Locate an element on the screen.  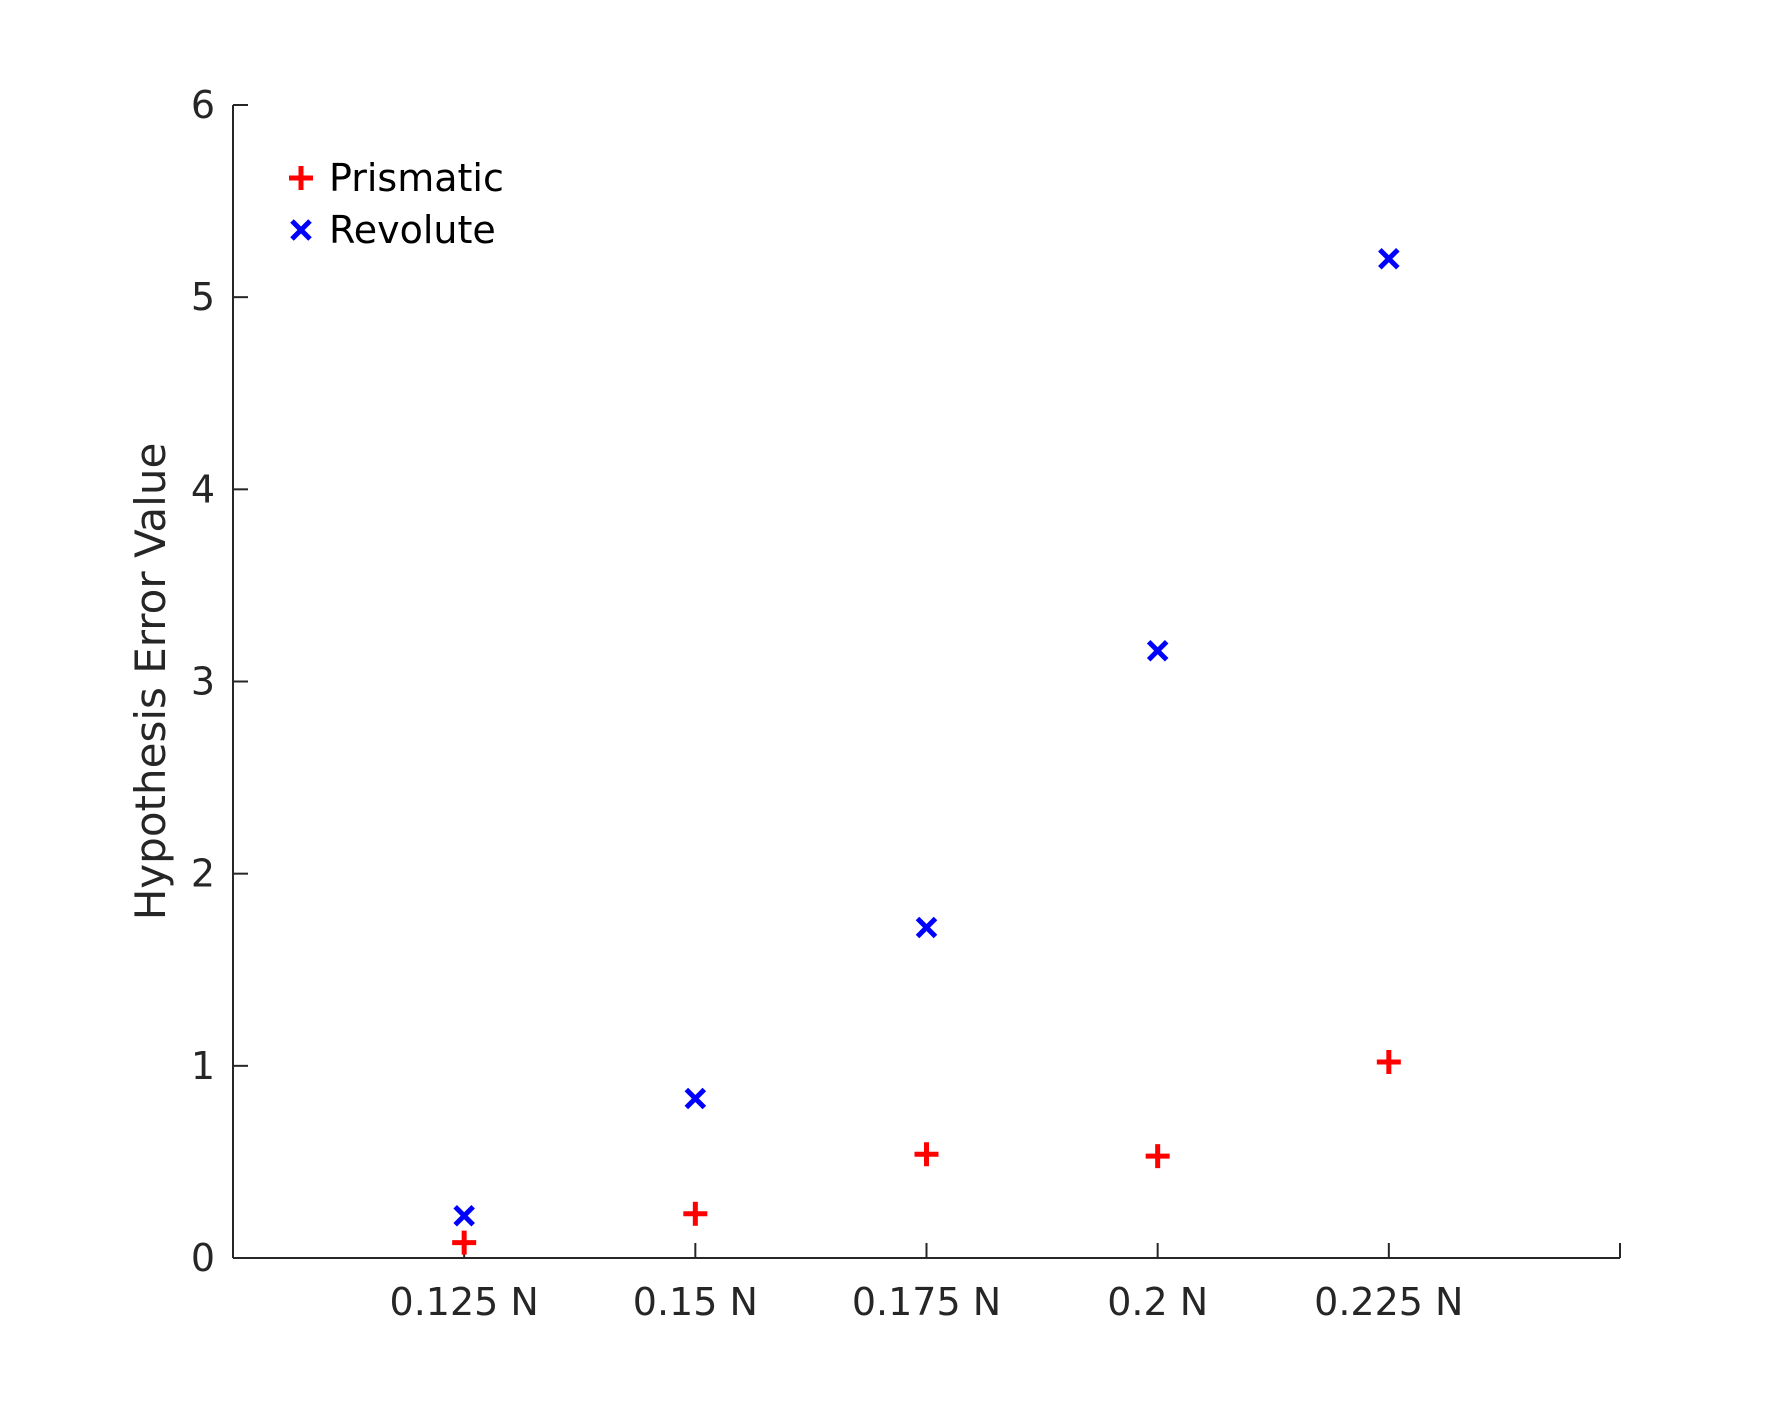
x-tick-label: 0.15 N is located at coordinates (695, 1302).